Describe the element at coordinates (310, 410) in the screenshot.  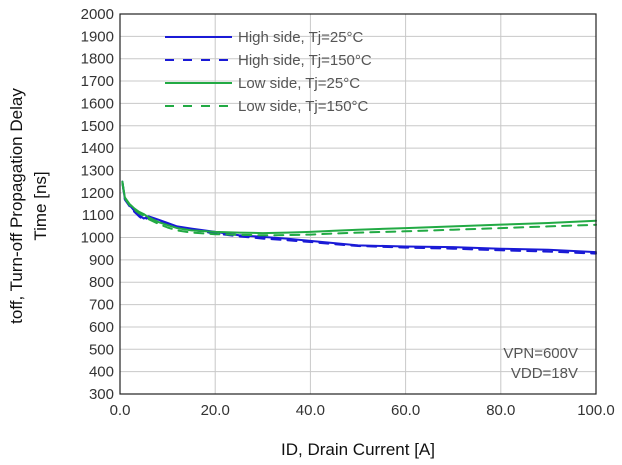
I see `x-tick-label: 40.0` at that location.